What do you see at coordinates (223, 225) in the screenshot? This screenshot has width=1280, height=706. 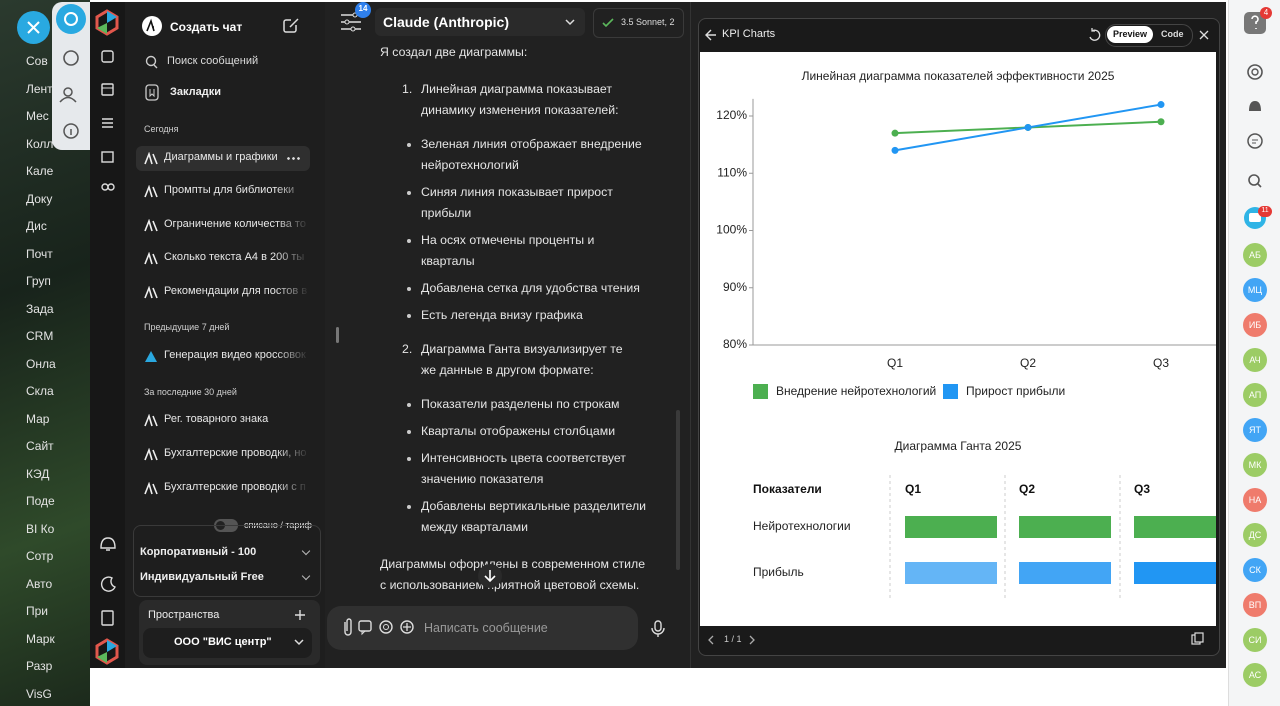 I see `chat-item: Ограничение количества то` at bounding box center [223, 225].